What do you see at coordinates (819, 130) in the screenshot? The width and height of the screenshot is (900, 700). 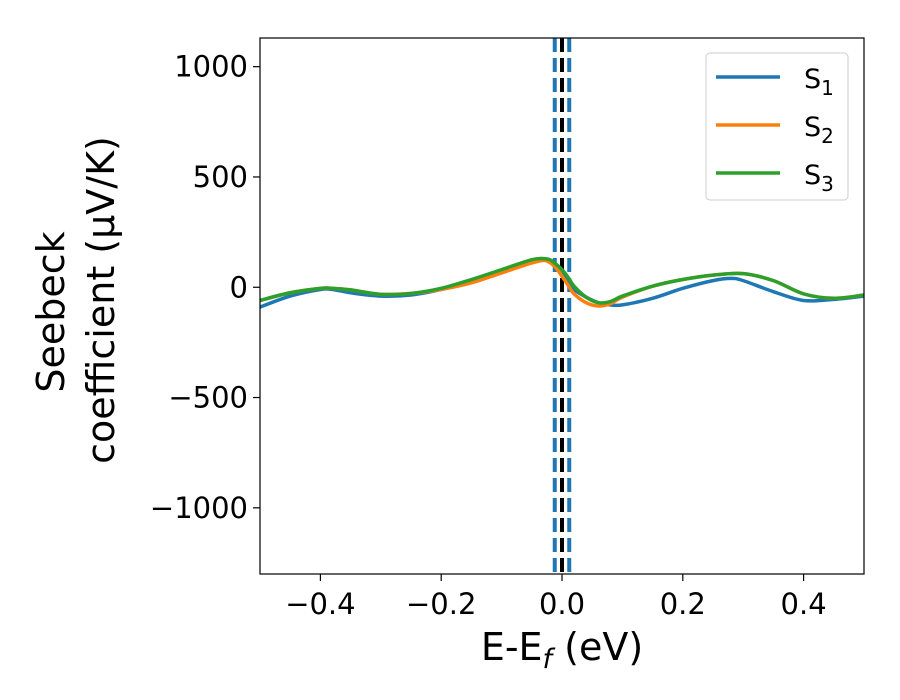 I see `legend-label-s2: S2` at bounding box center [819, 130].